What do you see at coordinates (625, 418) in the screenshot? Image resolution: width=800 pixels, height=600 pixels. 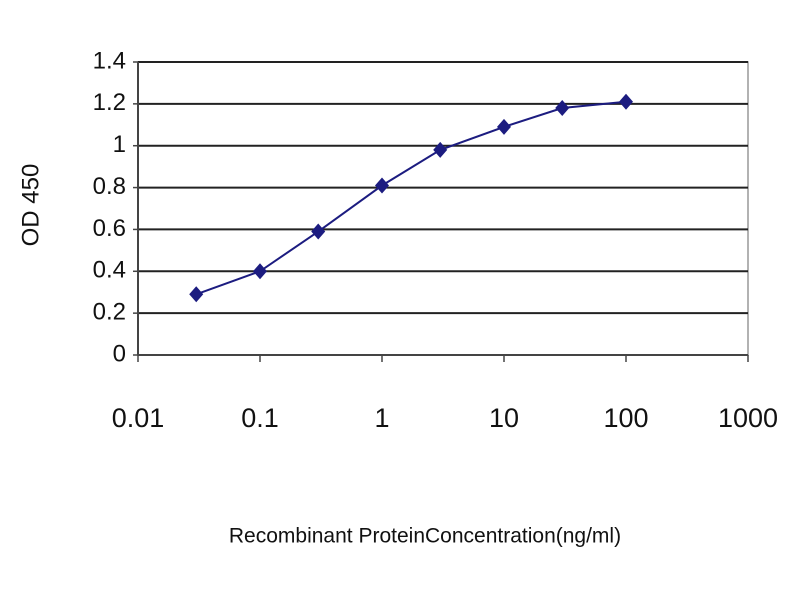 I see `x-tick-label: 100` at bounding box center [625, 418].